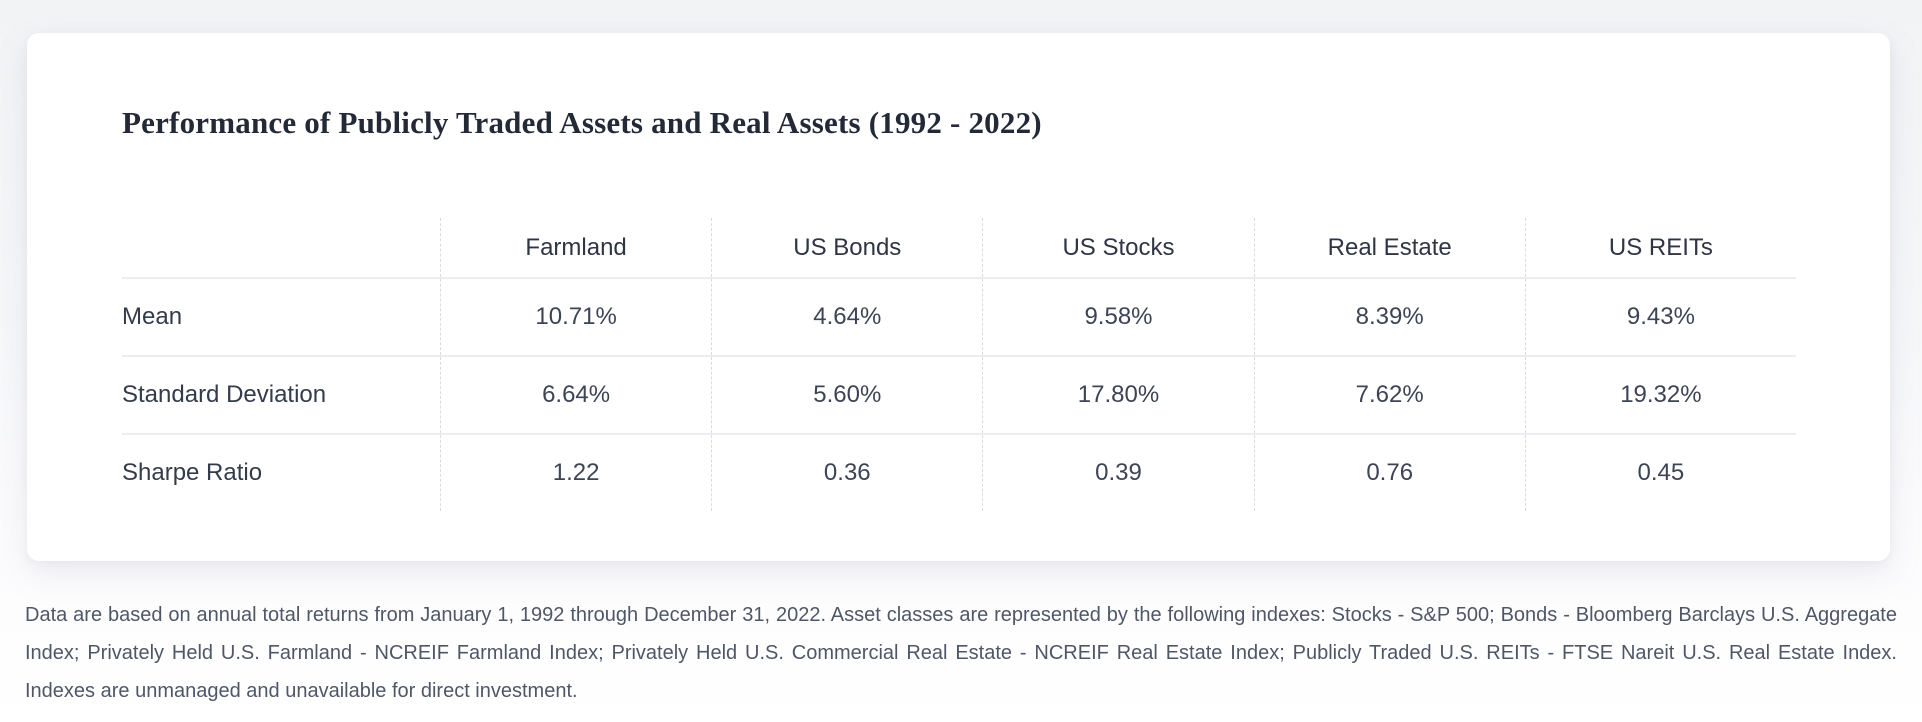  What do you see at coordinates (575, 247) in the screenshot?
I see `column-header-farmland: Farmland` at bounding box center [575, 247].